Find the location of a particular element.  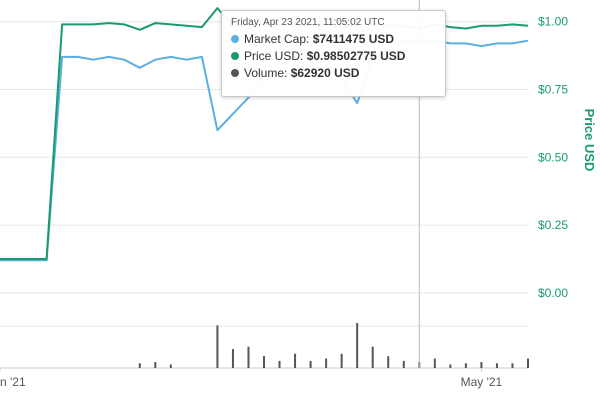

tooltip-value: $0.98502775 USD is located at coordinates (356, 56).